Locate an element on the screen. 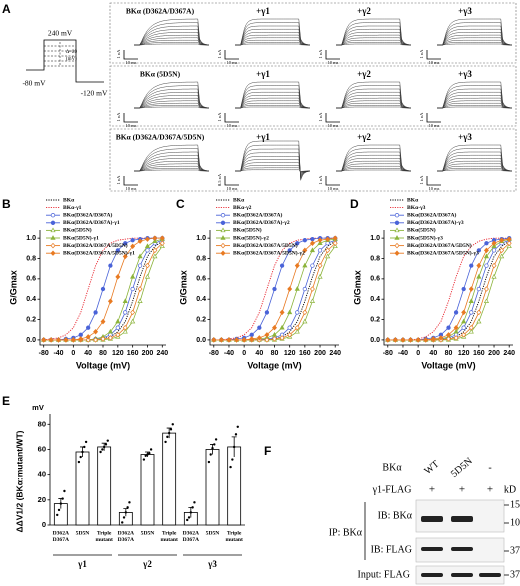 Image resolution: width=520 pixels, height=586 pixels. y-tick-label: 0.2 is located at coordinates (31, 319).